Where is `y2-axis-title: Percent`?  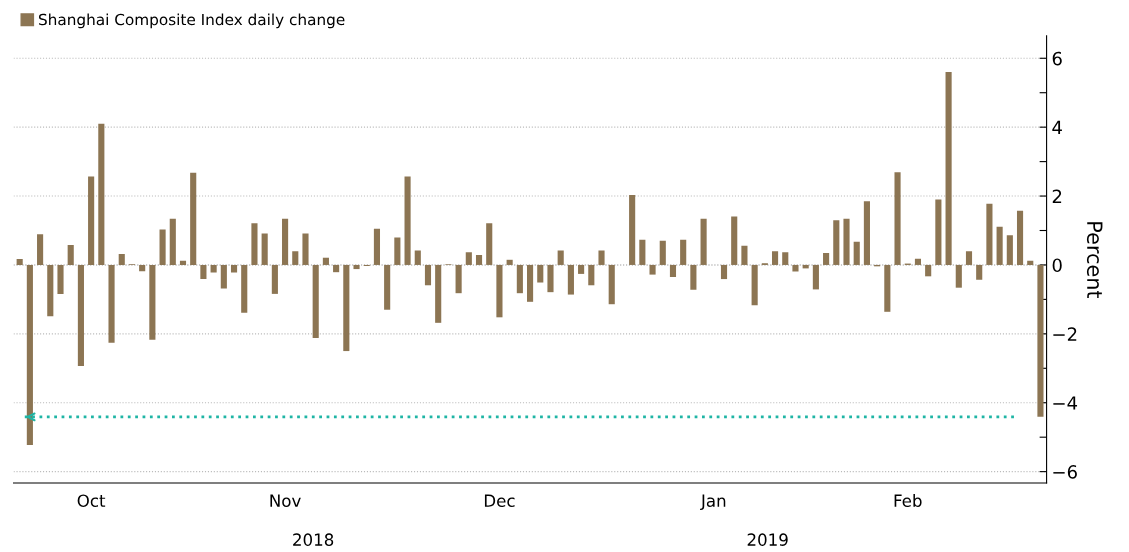 y2-axis-title: Percent is located at coordinates (1094, 260).